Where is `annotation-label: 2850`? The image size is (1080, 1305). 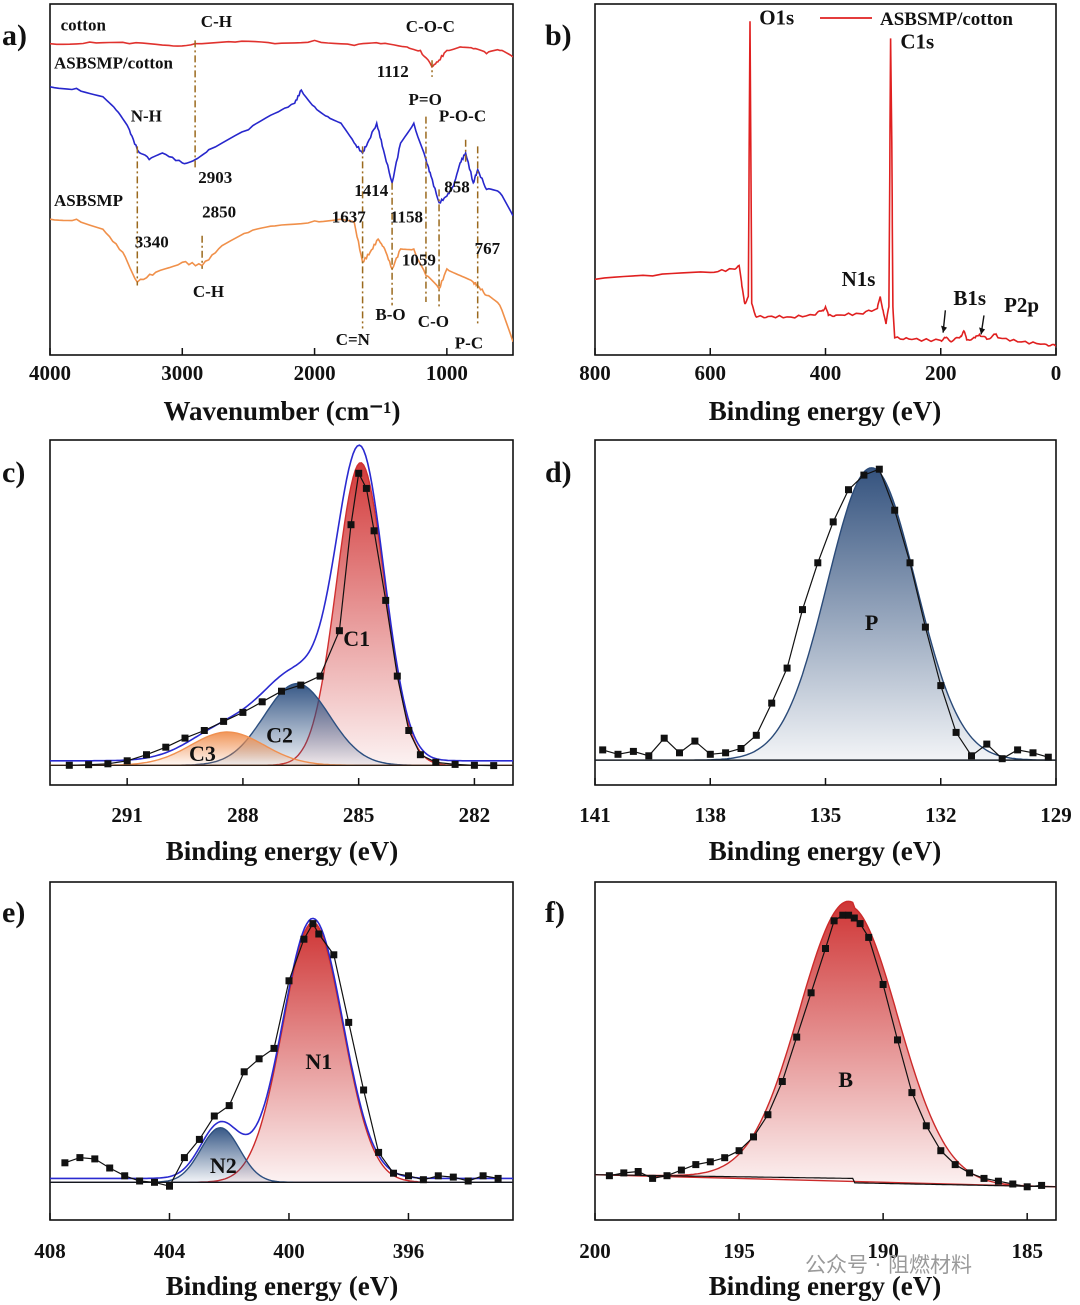
annotation-label: 2850 is located at coordinates (219, 212).